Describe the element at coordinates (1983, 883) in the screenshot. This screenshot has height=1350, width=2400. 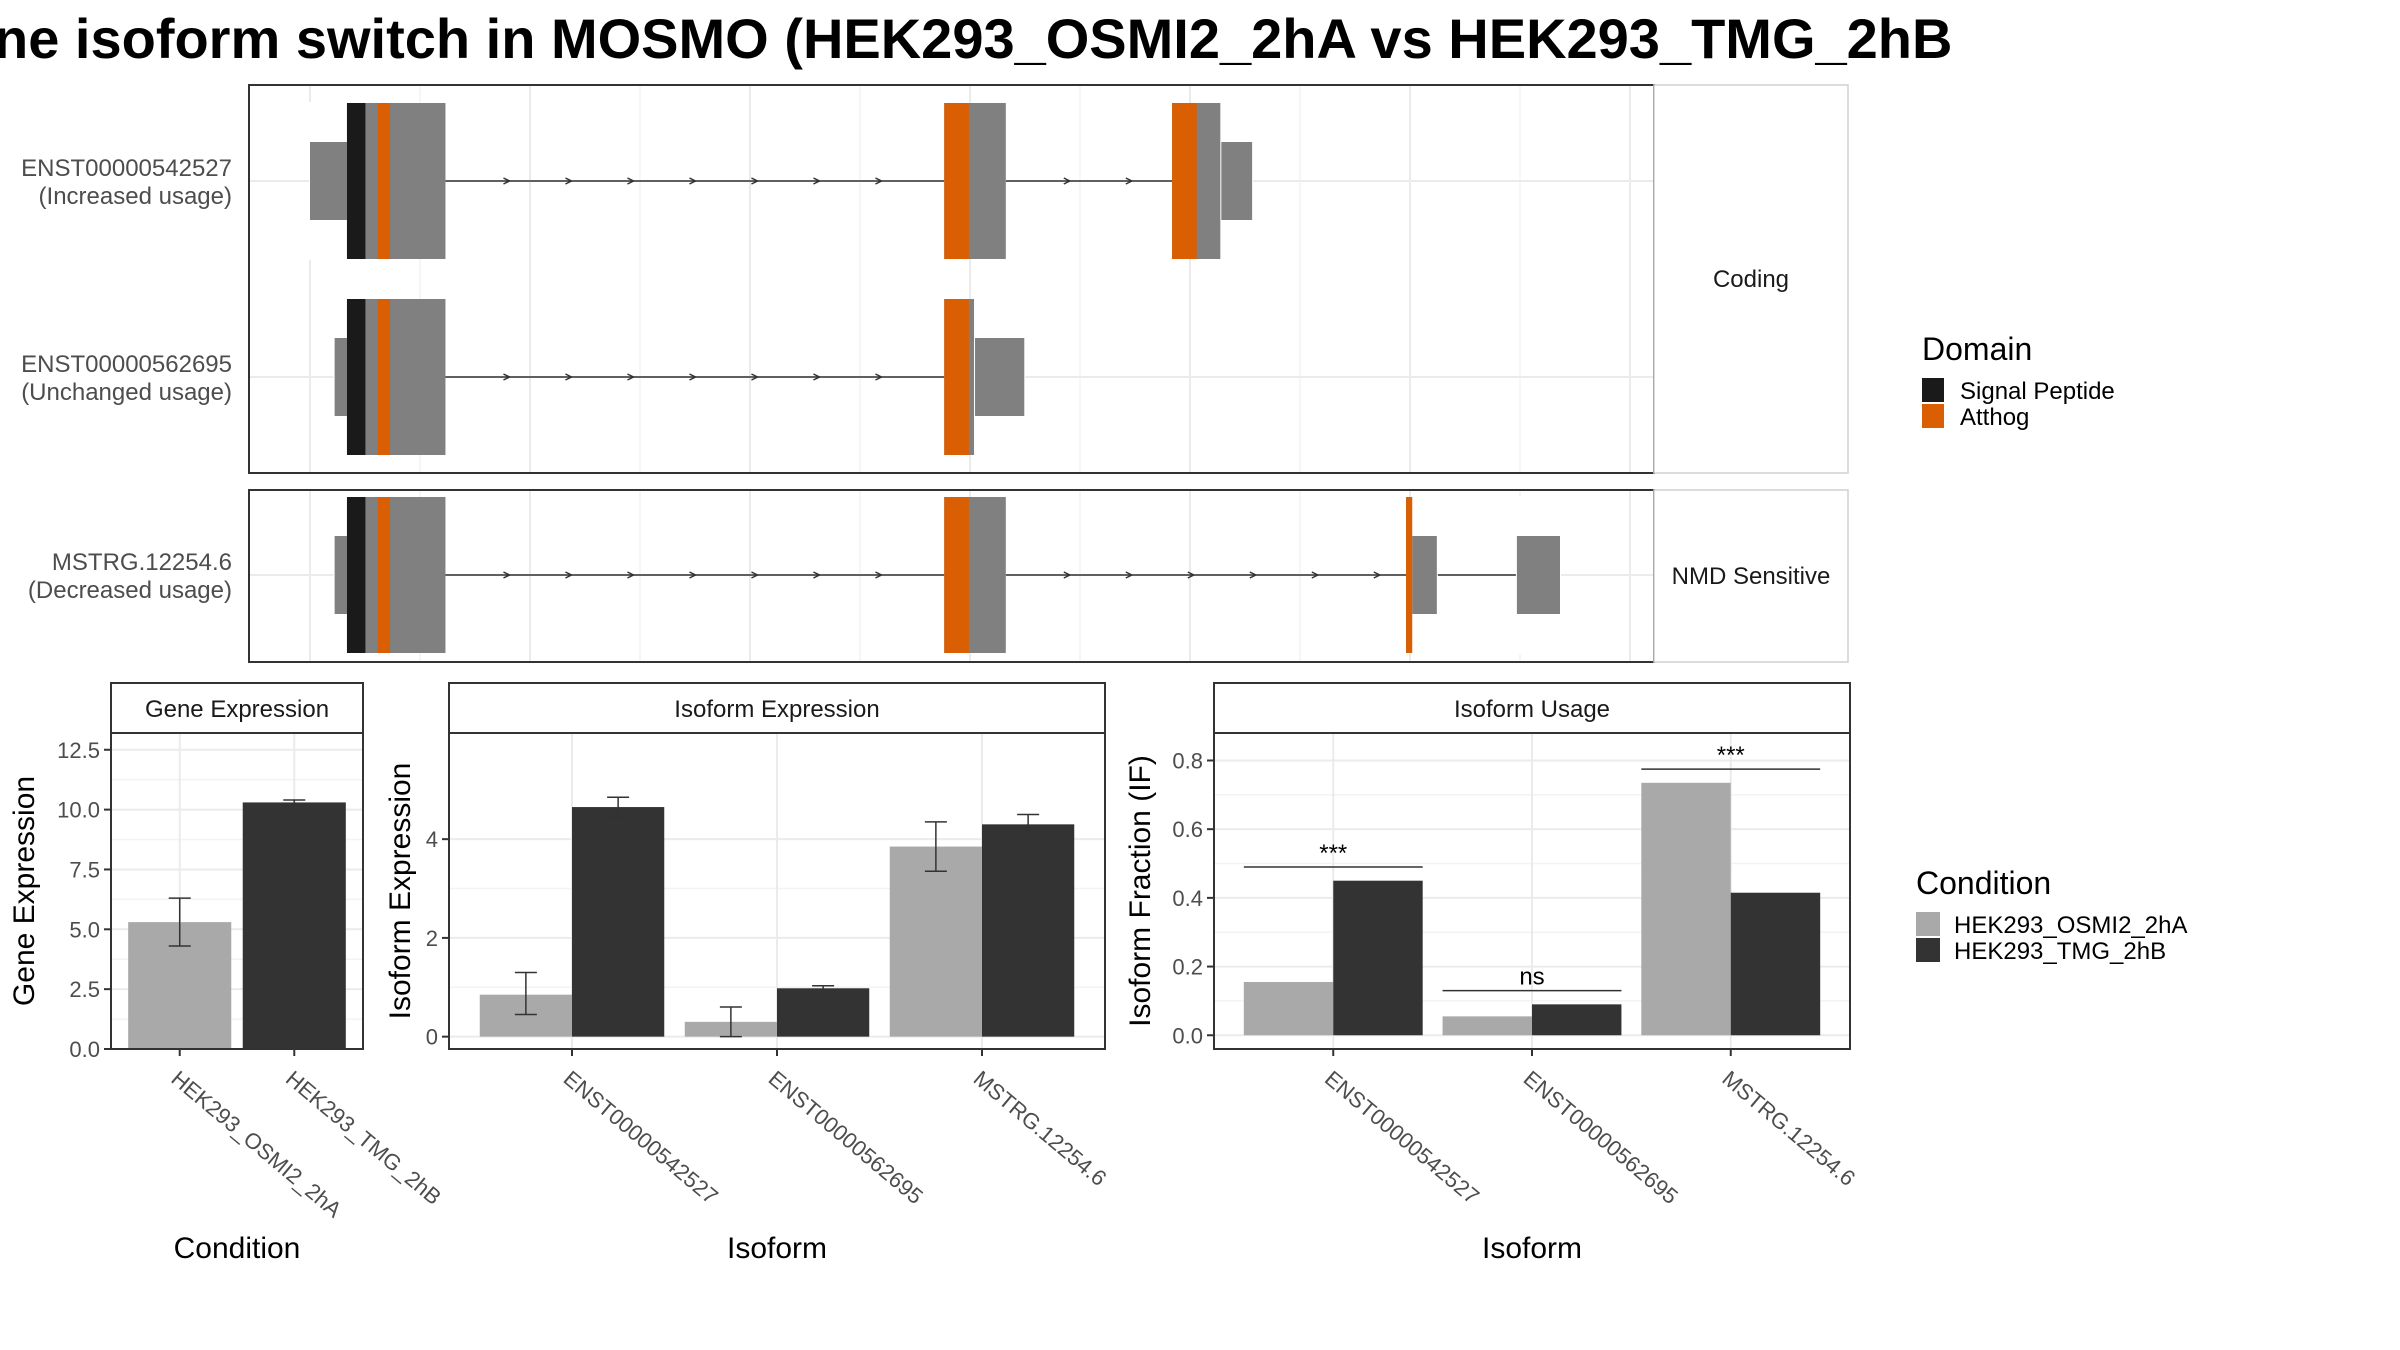
I see `condition-legend-title: Condition` at that location.